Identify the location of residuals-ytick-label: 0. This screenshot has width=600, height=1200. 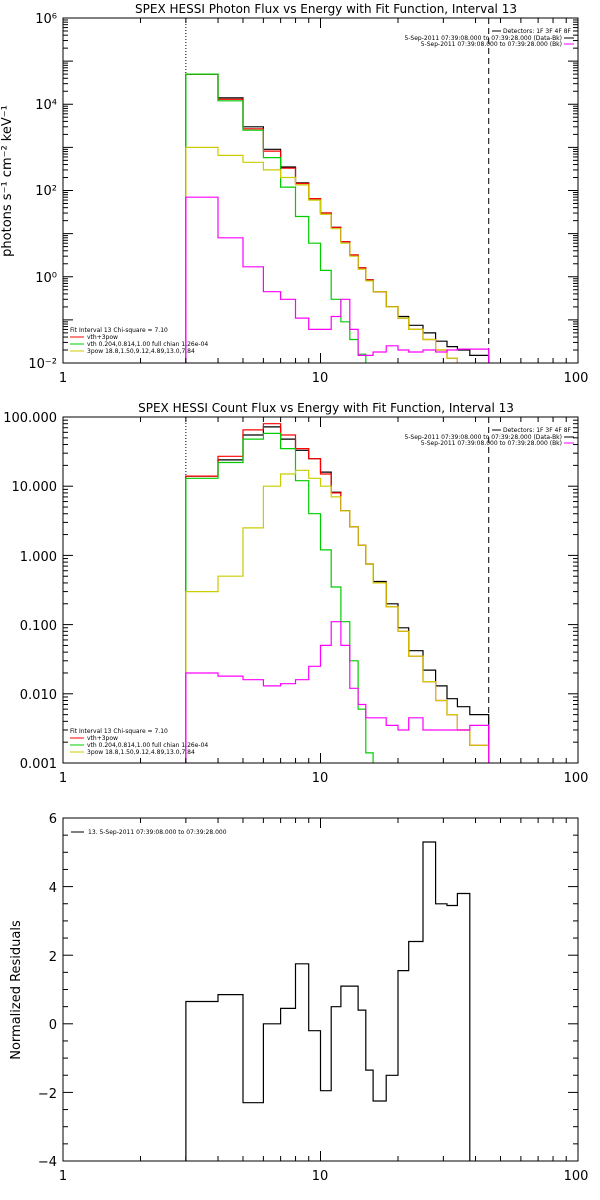
(53, 1025).